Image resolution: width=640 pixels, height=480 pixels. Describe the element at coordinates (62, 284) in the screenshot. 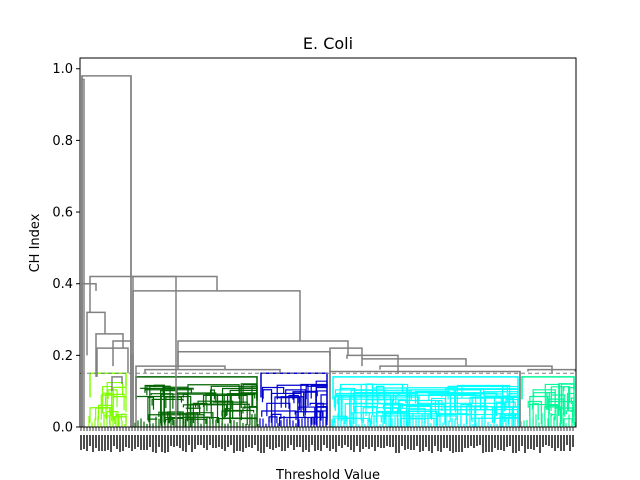

I see `y-tick-label: 0.4` at that location.